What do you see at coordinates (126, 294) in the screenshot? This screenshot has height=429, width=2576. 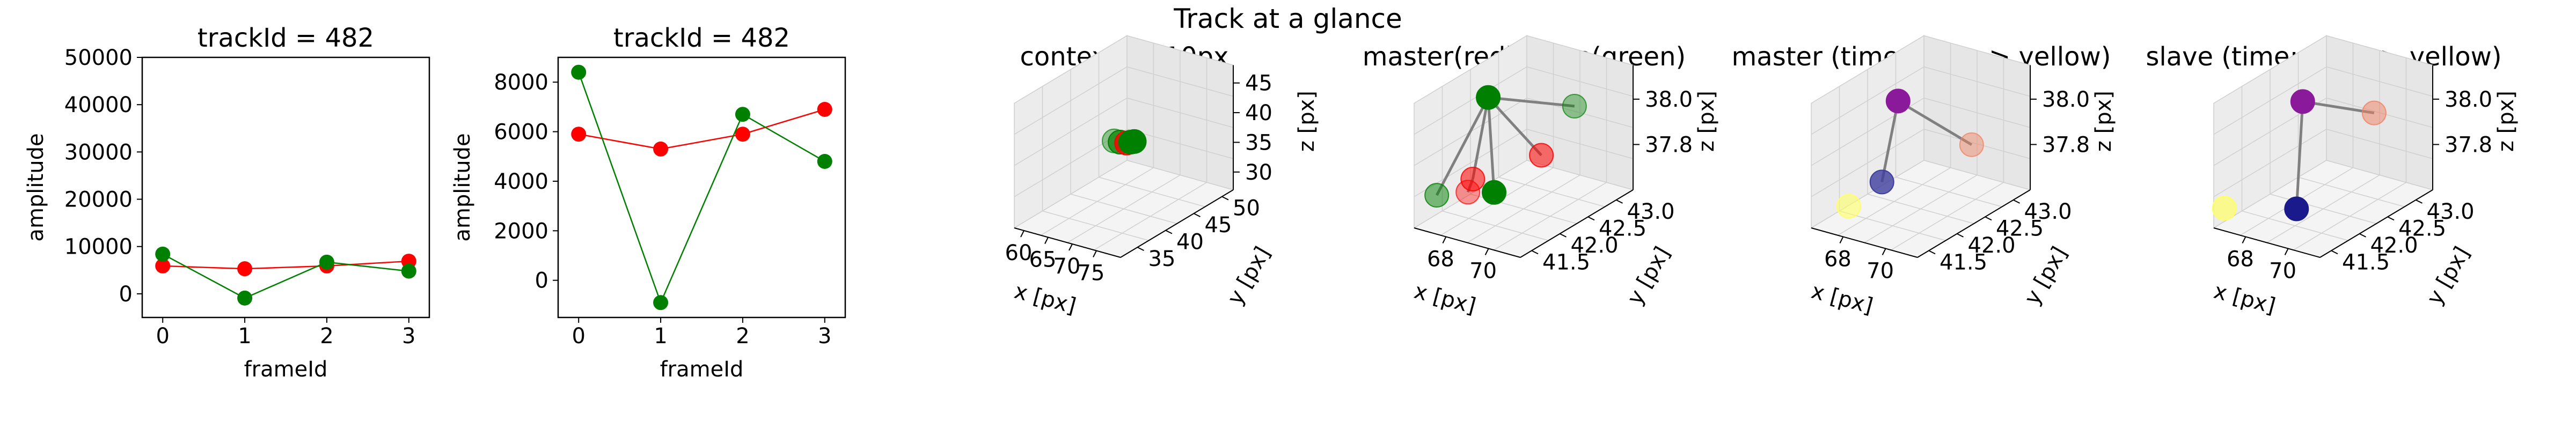 I see `y-tick-label: 0` at bounding box center [126, 294].